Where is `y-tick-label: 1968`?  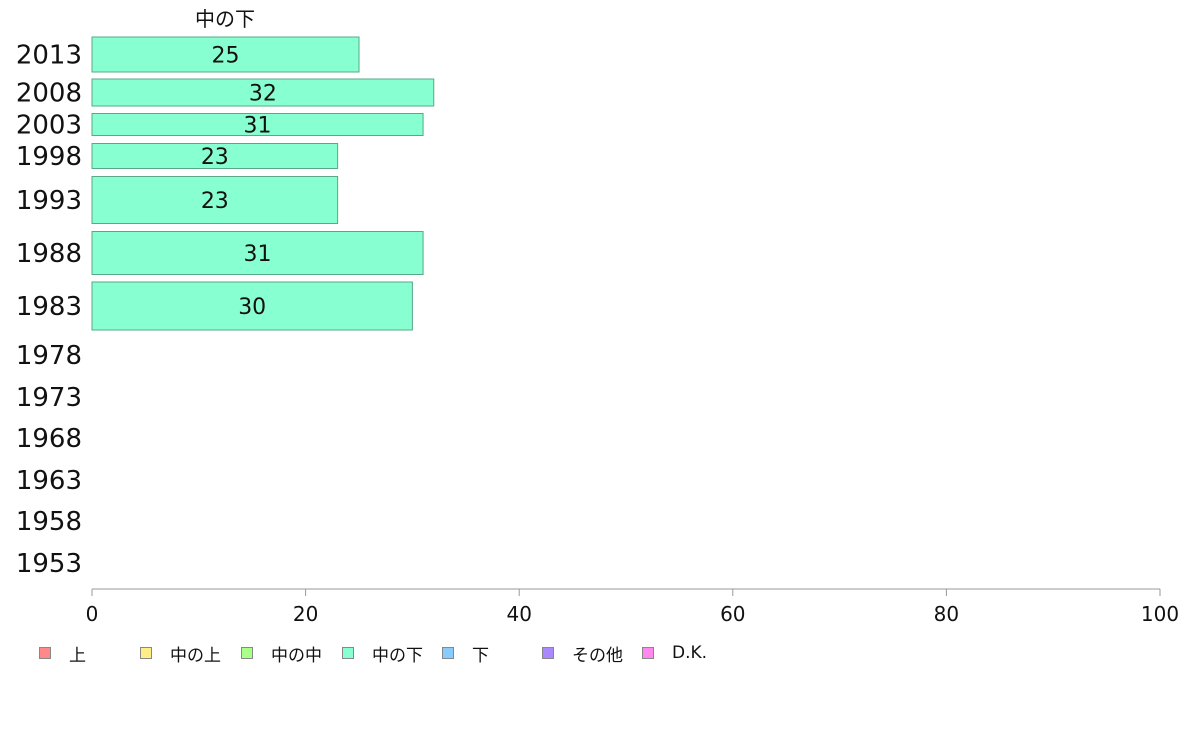 y-tick-label: 1968 is located at coordinates (49, 439).